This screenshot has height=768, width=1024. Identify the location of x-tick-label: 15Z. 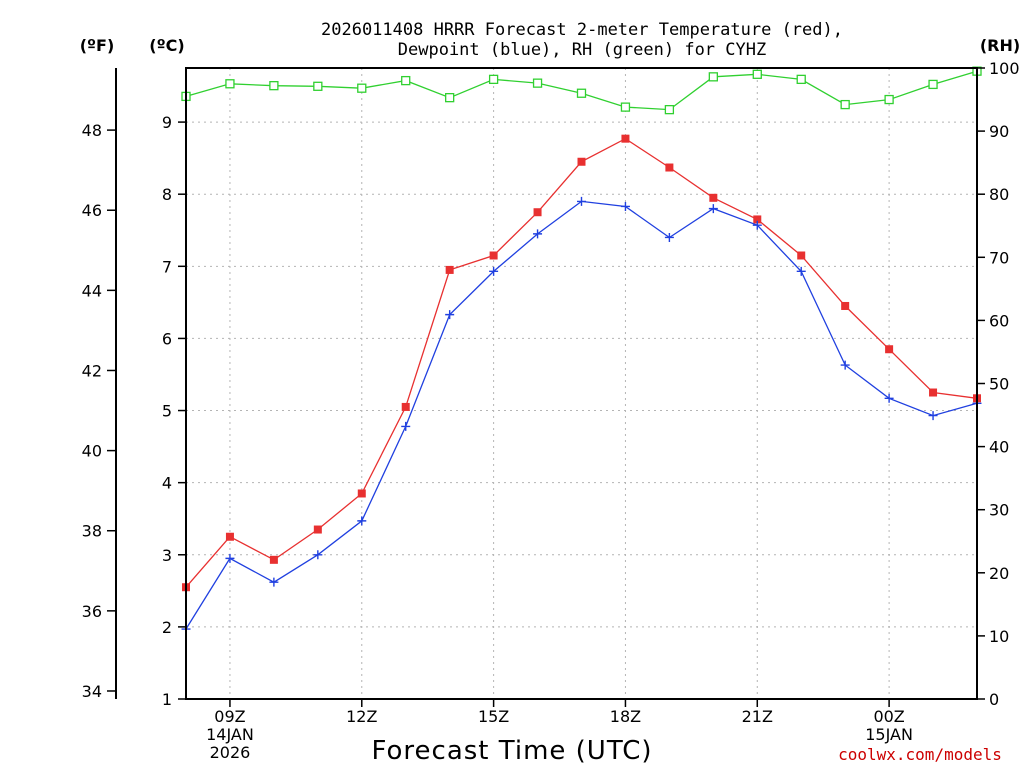
(493, 716).